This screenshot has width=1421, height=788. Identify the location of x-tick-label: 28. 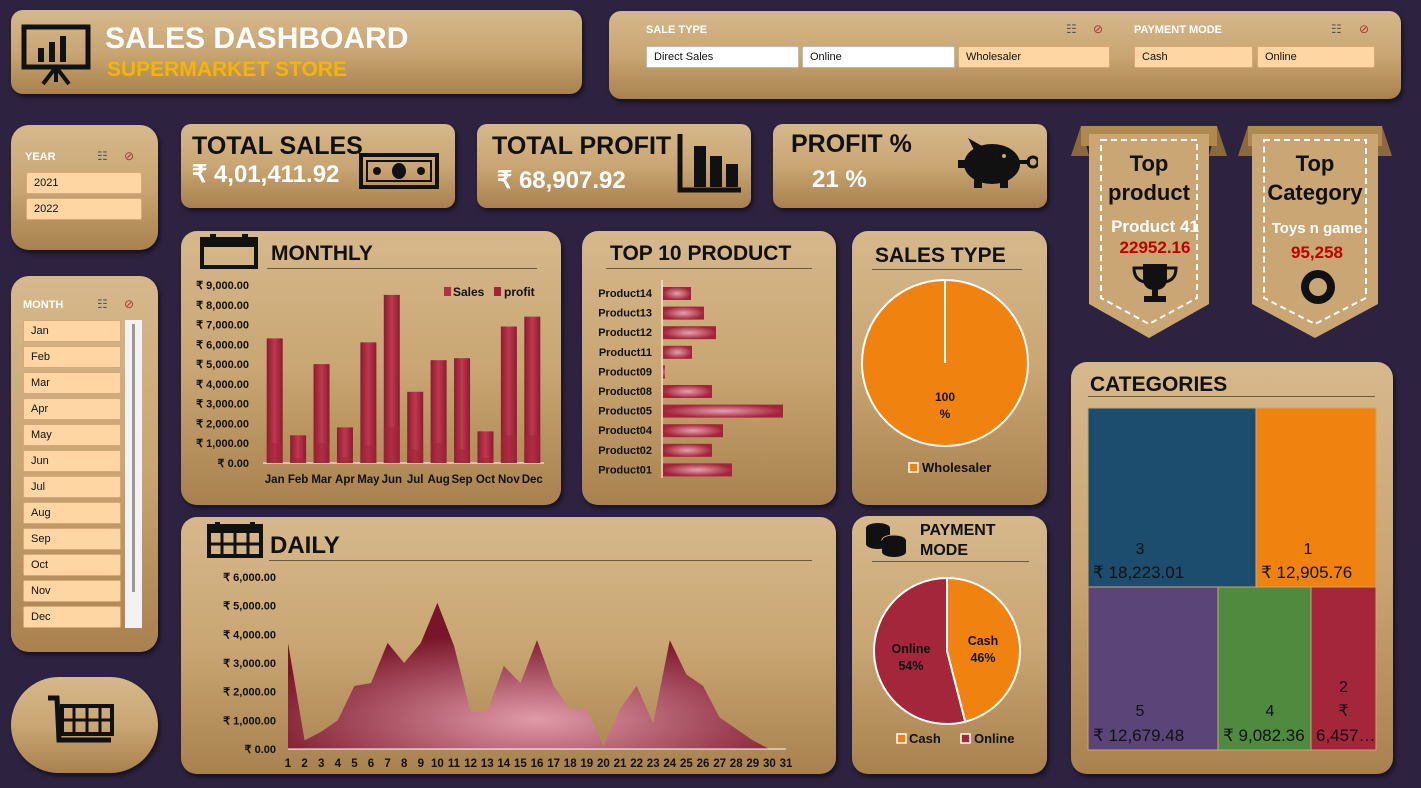
(736, 764).